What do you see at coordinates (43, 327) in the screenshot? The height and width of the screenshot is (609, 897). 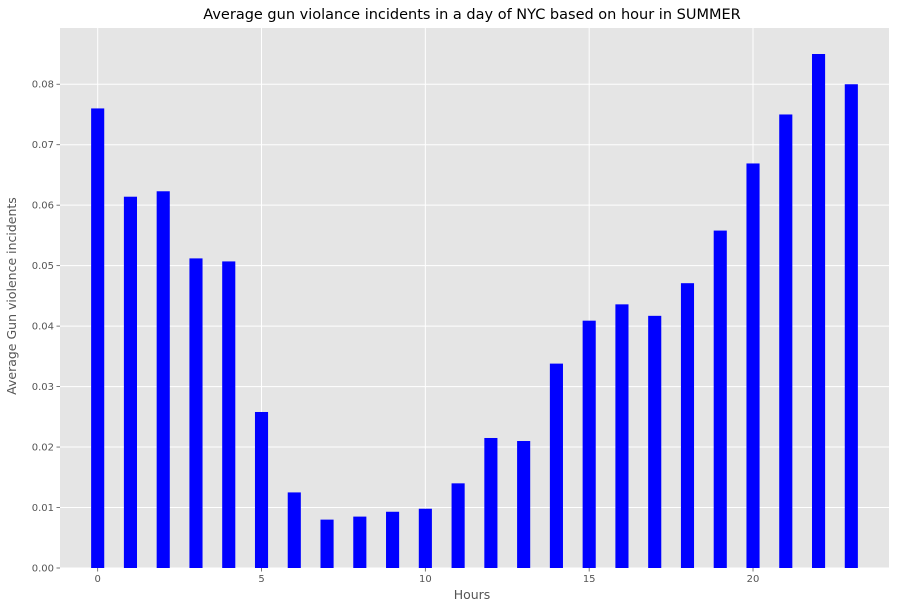 I see `y-tick-label: 0.04` at bounding box center [43, 327].